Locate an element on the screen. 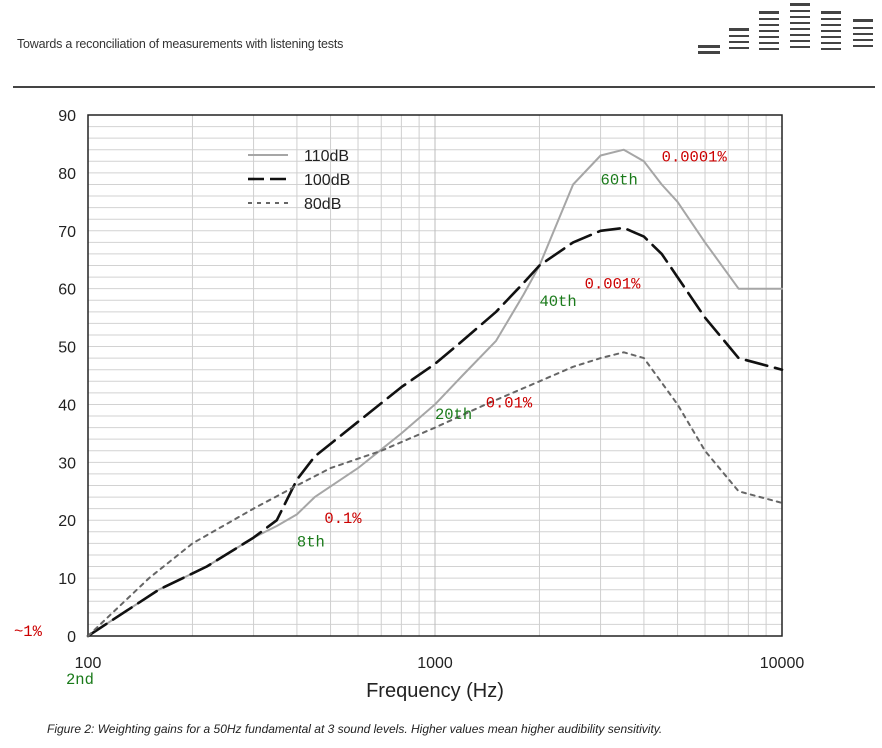 This screenshot has height=748, width=882. y-tick-label: 90 is located at coordinates (67, 116).